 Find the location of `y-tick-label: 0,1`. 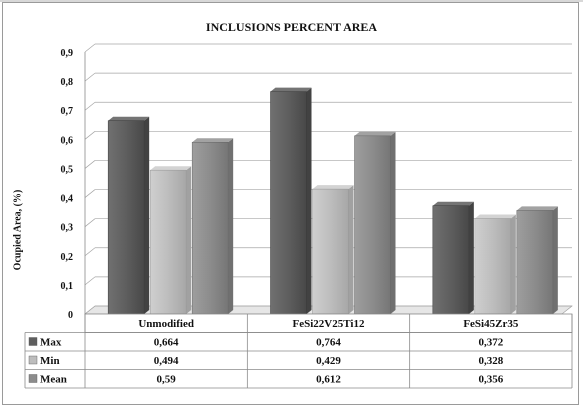

y-tick-label: 0,1 is located at coordinates (67, 286).